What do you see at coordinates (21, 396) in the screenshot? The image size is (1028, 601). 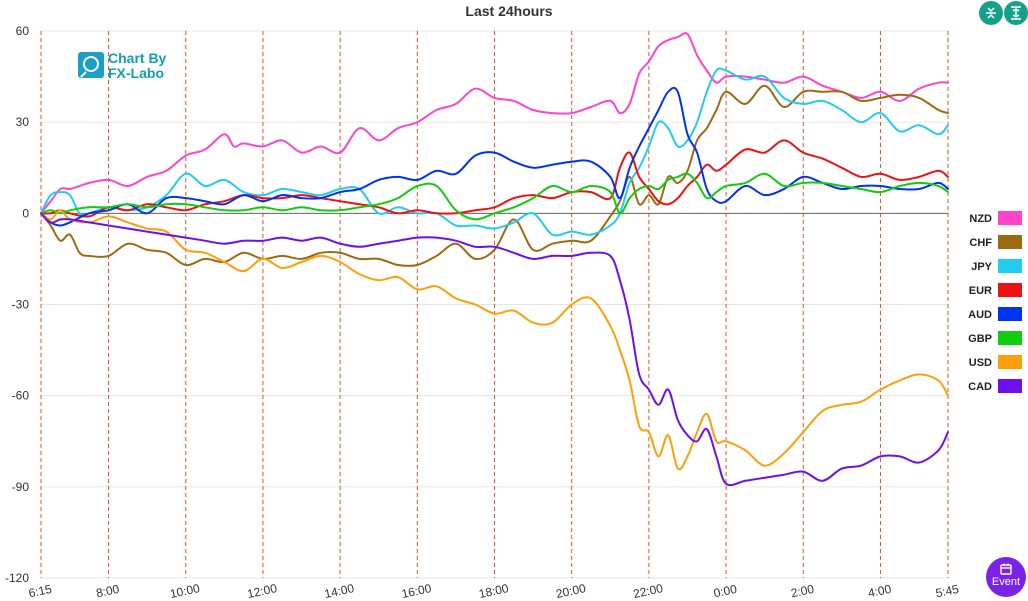 I see `y-tick-label: -60` at bounding box center [21, 396].